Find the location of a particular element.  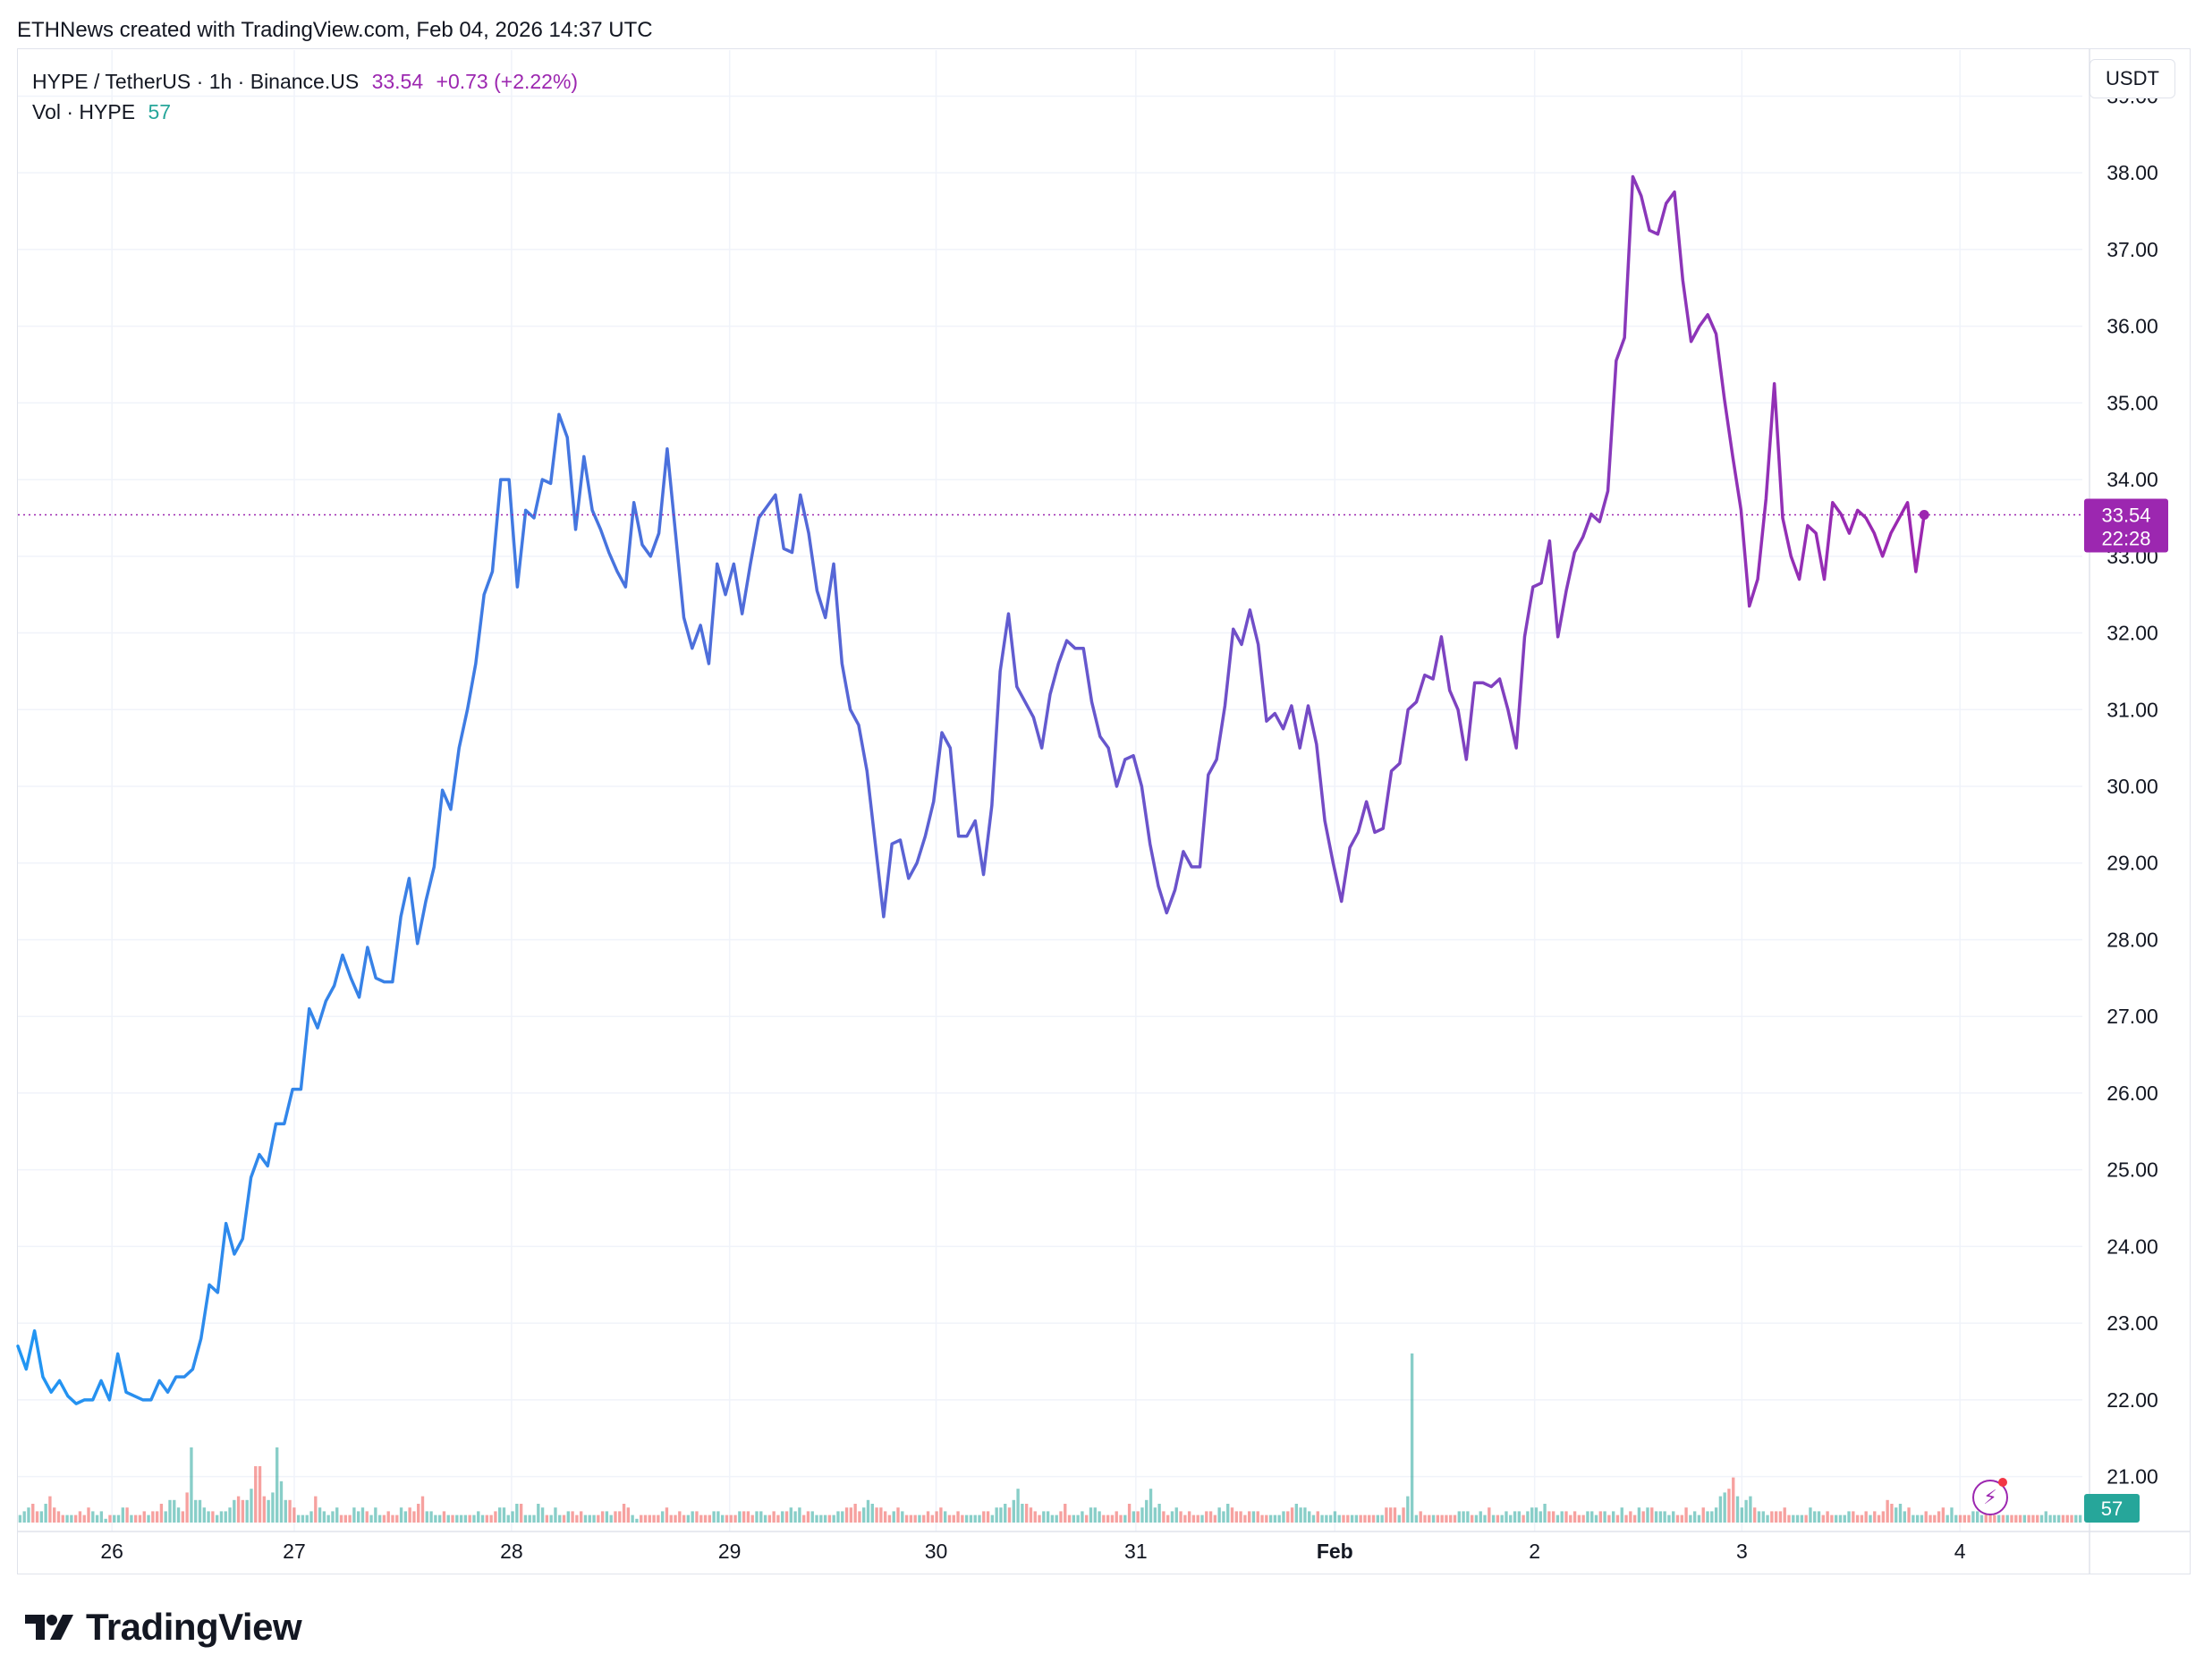

price-tag is located at coordinates (2126, 525).